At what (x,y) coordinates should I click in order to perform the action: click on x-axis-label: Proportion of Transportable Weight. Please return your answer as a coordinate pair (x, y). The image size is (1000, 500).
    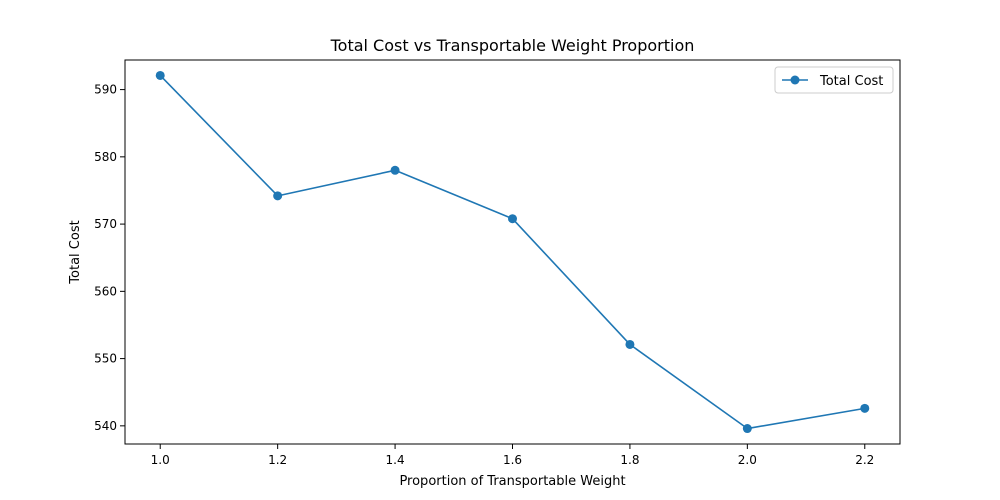
    Looking at the image, I should click on (512, 481).